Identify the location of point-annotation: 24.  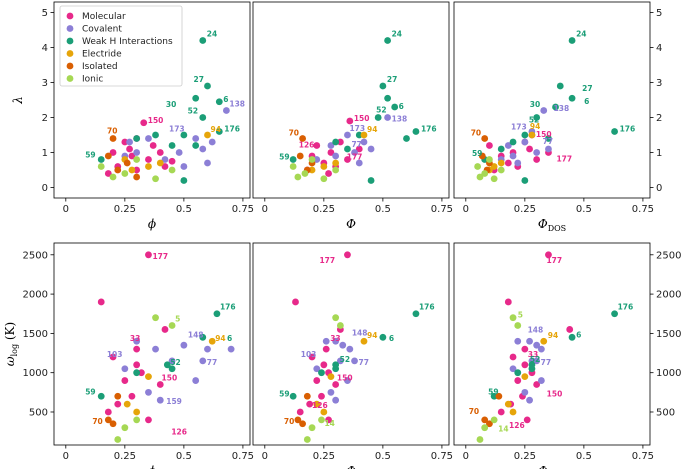
(397, 34).